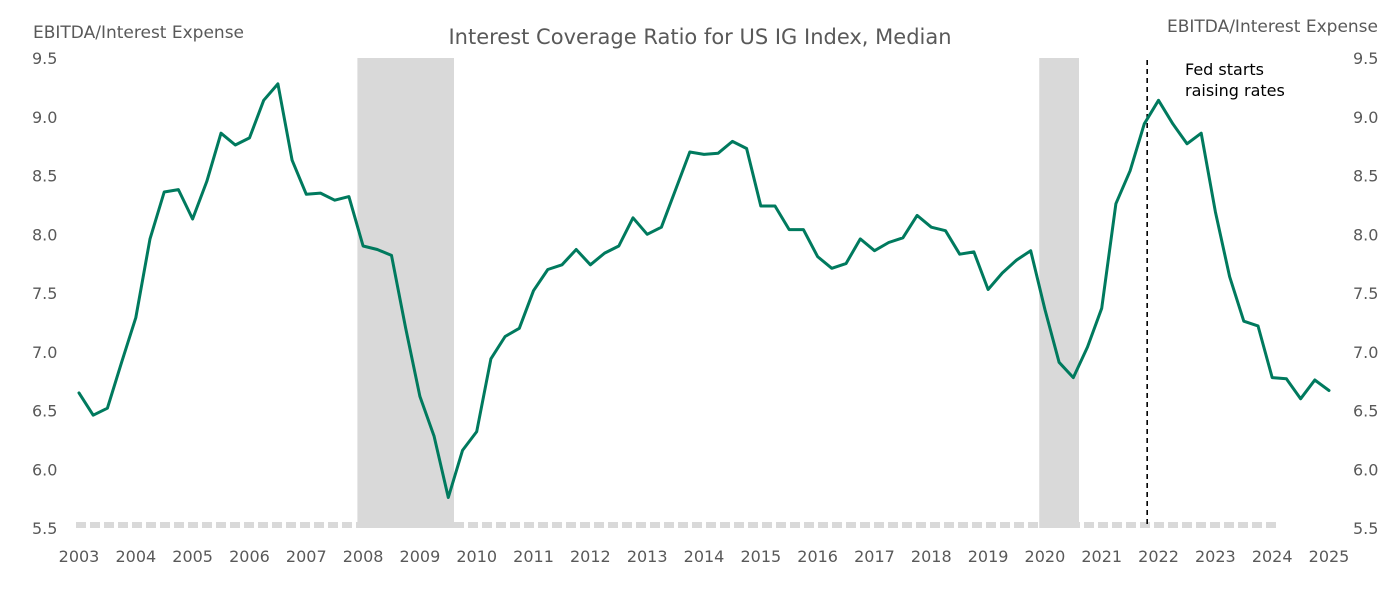  I want to click on annotation-text-line1: Fed starts, so click(1224, 69).